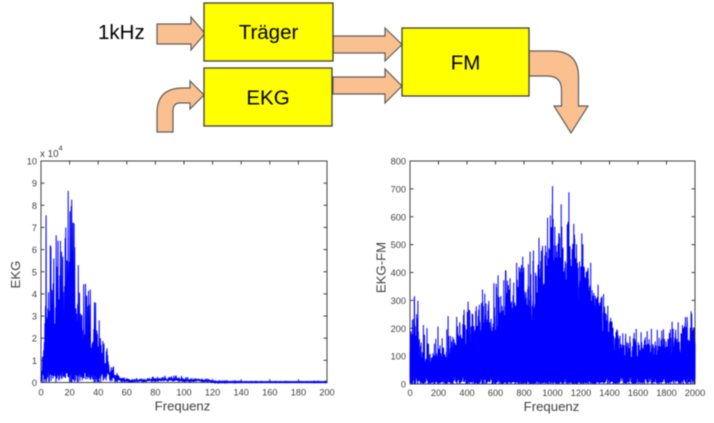 This screenshot has height=423, width=714. What do you see at coordinates (581, 393) in the screenshot?
I see `svg-text: 1200` at bounding box center [581, 393].